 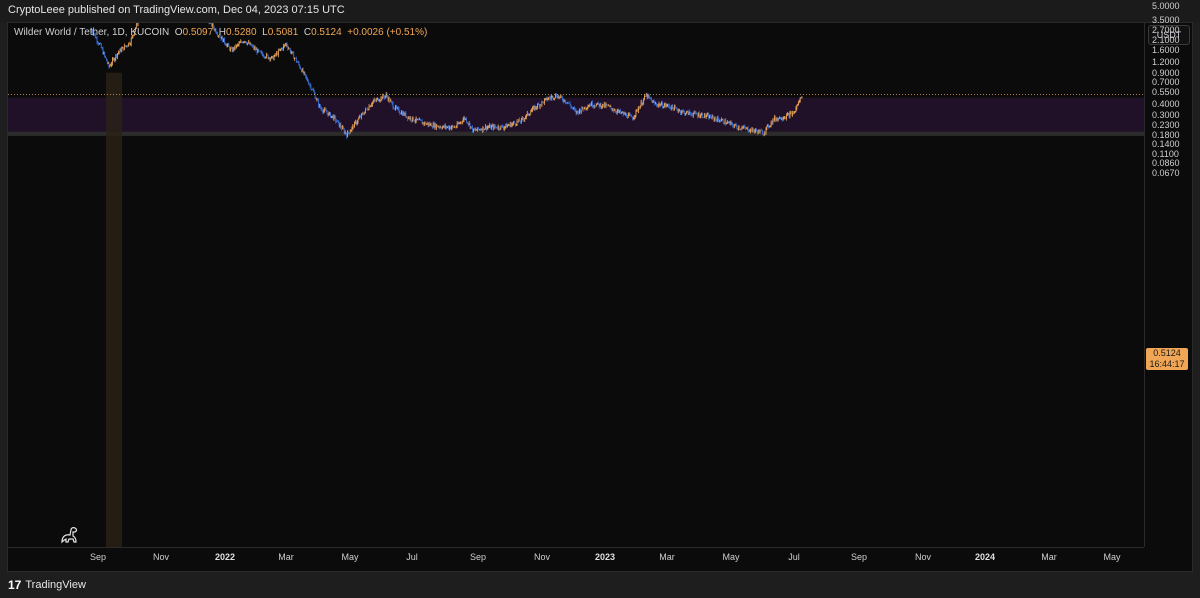 I want to click on tradingview-brand: 17 TradingView, so click(x=47, y=585).